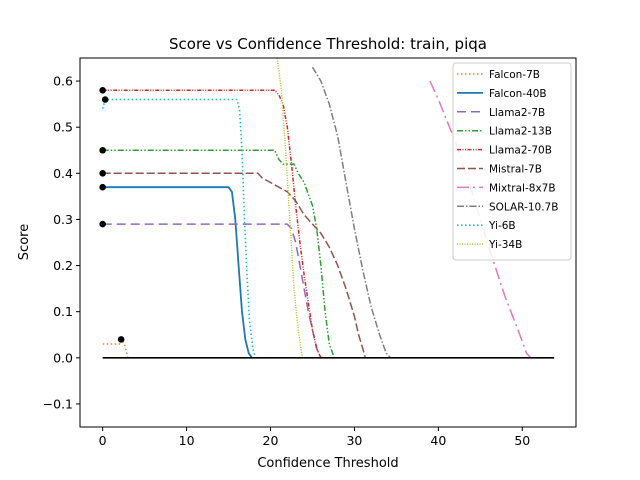  What do you see at coordinates (438, 440) in the screenshot?
I see `x-tick-label: 40` at bounding box center [438, 440].